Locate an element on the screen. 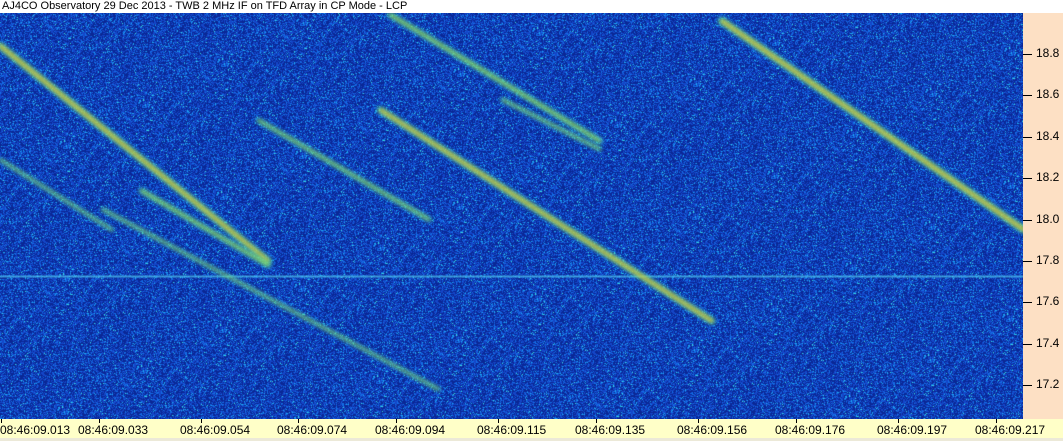 The image size is (1063, 441). y-tick-label: 18.2 is located at coordinates (1048, 177).